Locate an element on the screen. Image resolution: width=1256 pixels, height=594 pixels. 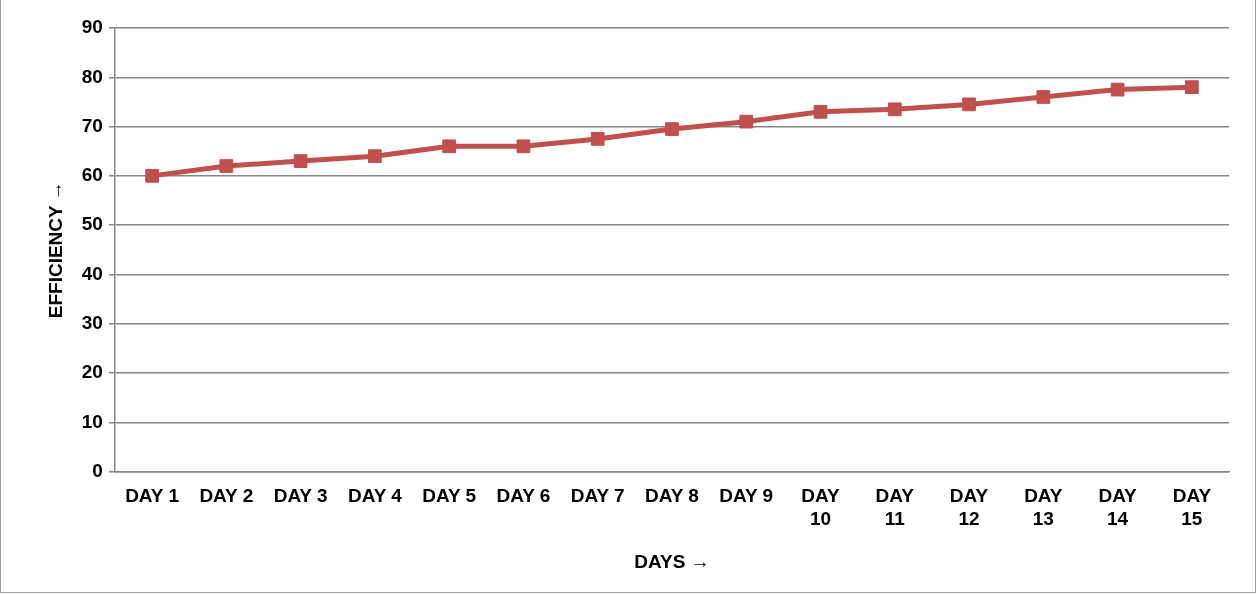
x-tick-label: DAY 5 is located at coordinates (449, 496).